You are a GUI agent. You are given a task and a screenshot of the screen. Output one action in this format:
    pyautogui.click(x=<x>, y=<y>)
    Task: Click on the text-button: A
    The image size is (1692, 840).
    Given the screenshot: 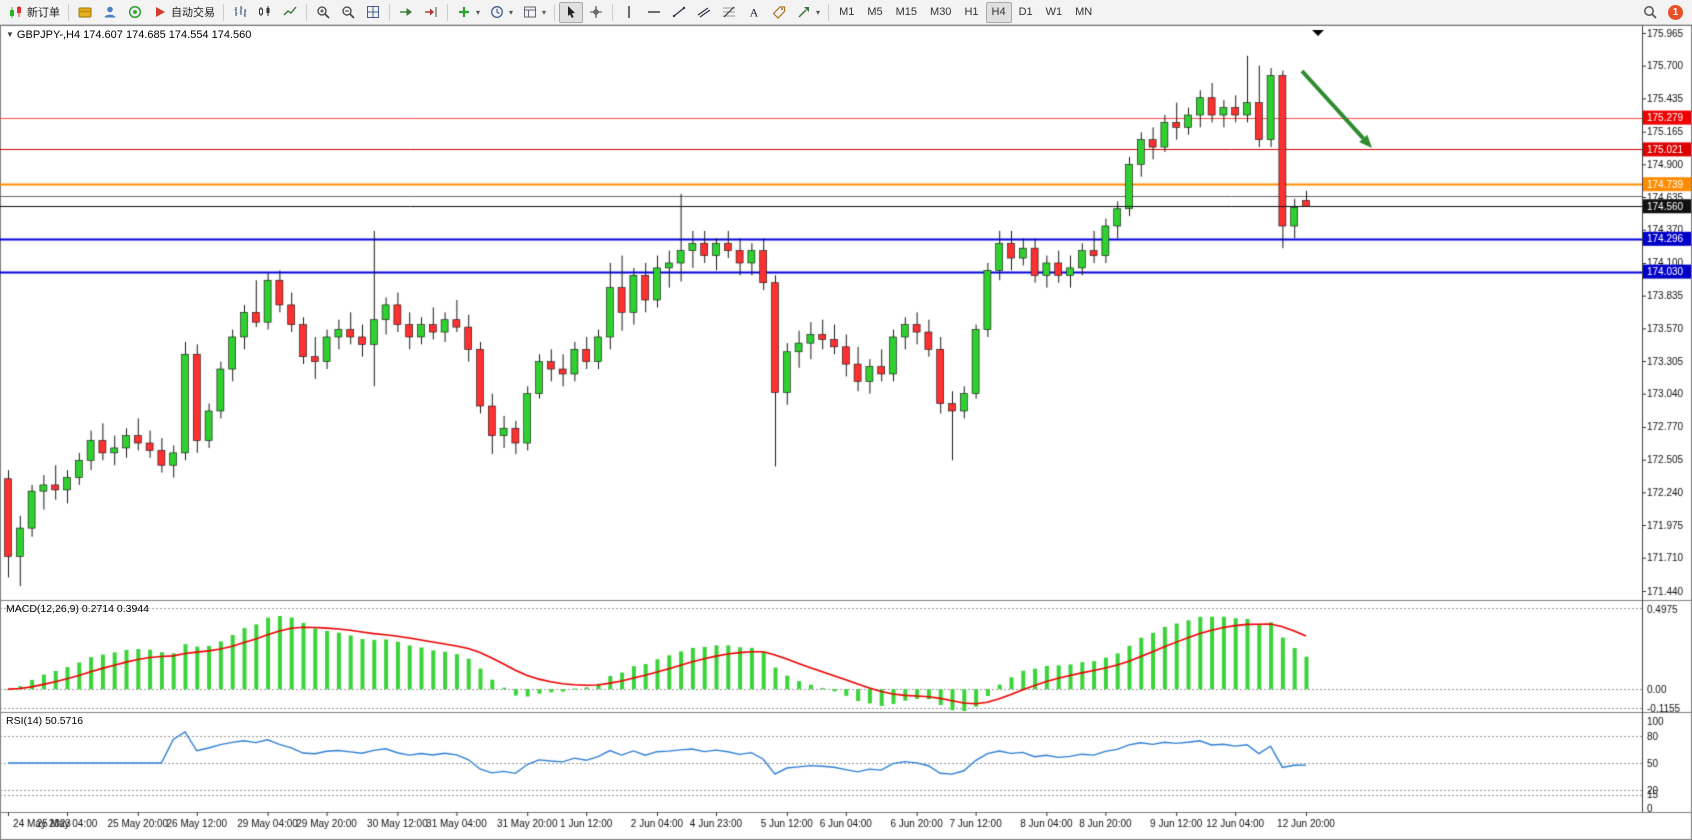 What is the action you would take?
    pyautogui.click(x=754, y=12)
    